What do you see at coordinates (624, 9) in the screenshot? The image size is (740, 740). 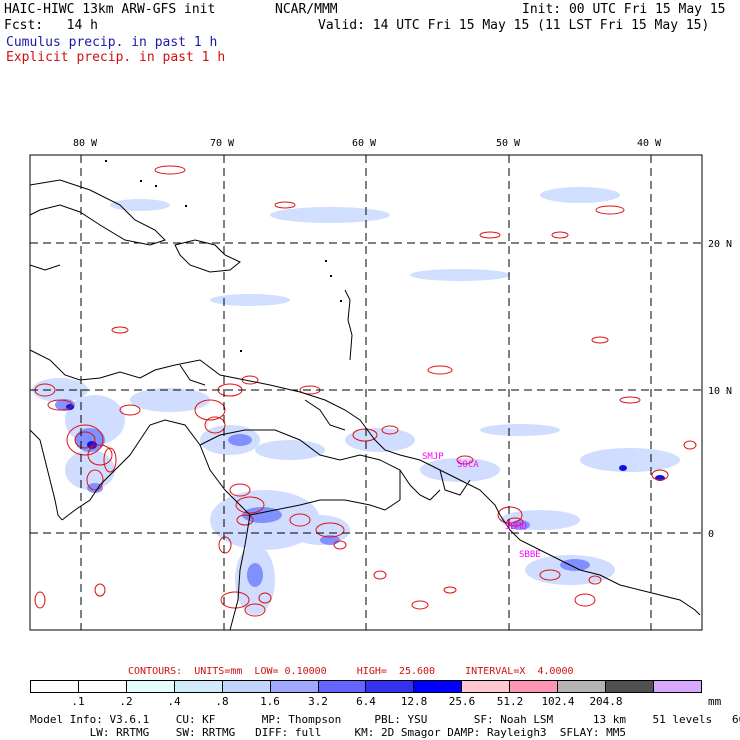 I see `init-time: Init: 00 UTC Fri 15 May 15` at bounding box center [624, 9].